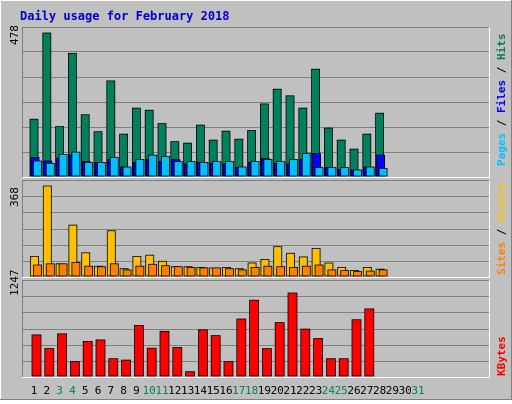 The image size is (512, 404). Describe the element at coordinates (72, 390) in the screenshot. I see `x-tick-label: 4` at that location.